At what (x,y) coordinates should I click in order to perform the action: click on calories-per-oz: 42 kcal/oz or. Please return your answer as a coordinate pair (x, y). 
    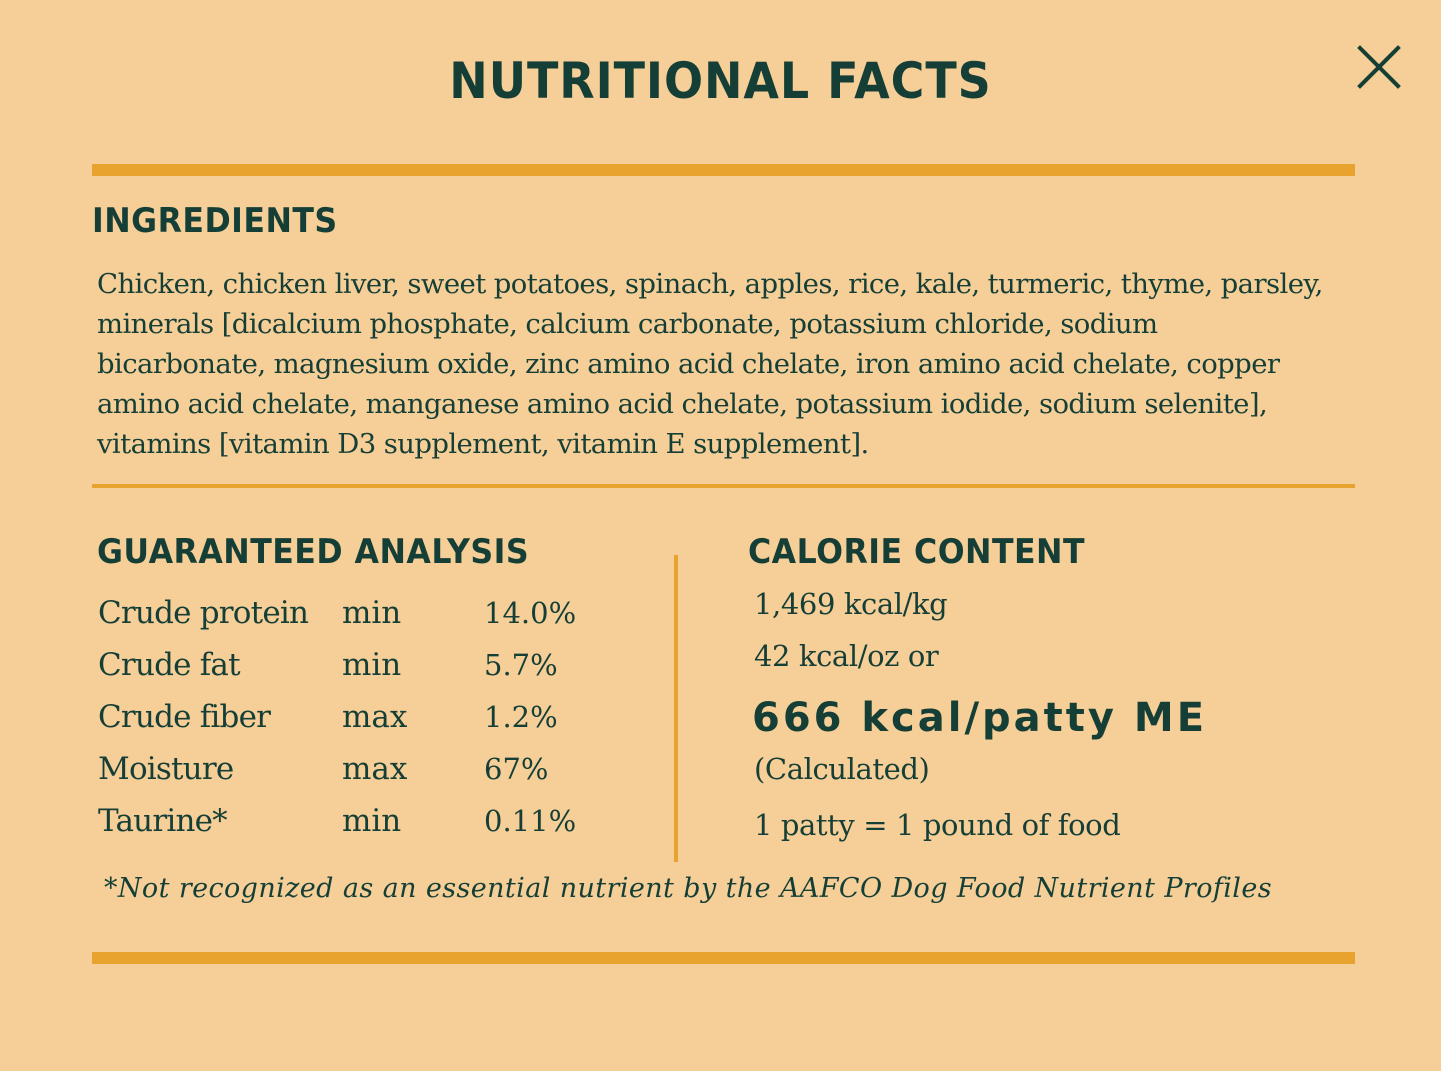
    Looking at the image, I should click on (846, 656).